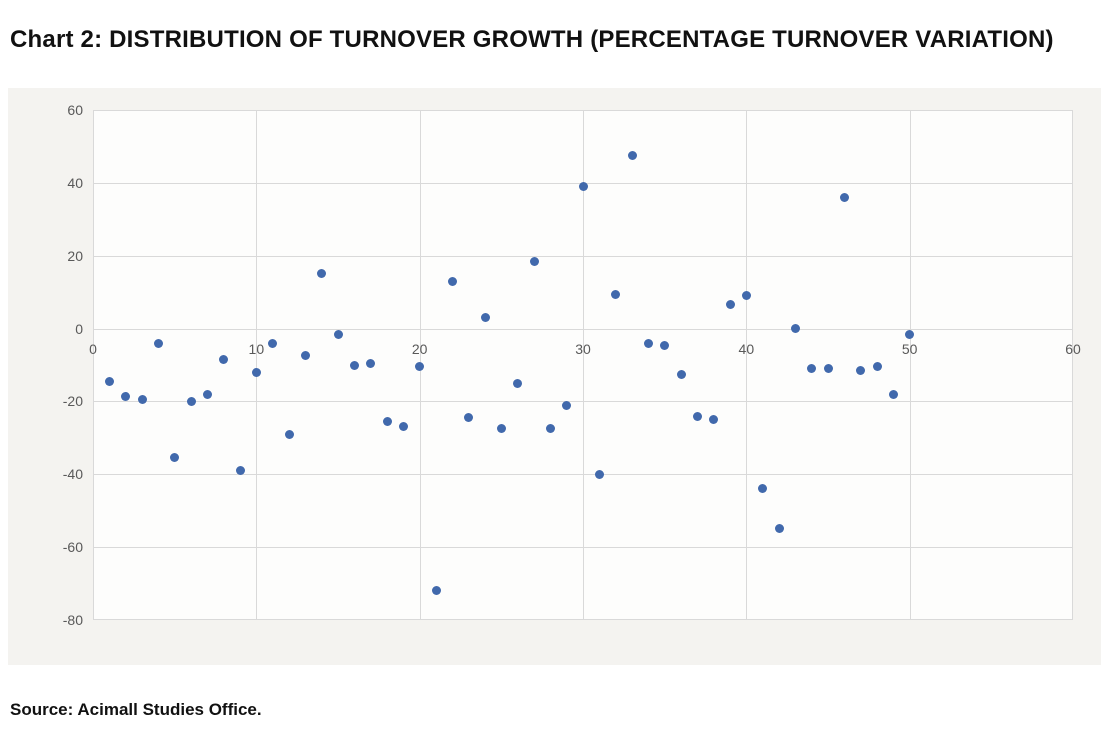 The height and width of the screenshot is (735, 1109). Describe the element at coordinates (75, 110) in the screenshot. I see `y-tick-label: 60` at that location.